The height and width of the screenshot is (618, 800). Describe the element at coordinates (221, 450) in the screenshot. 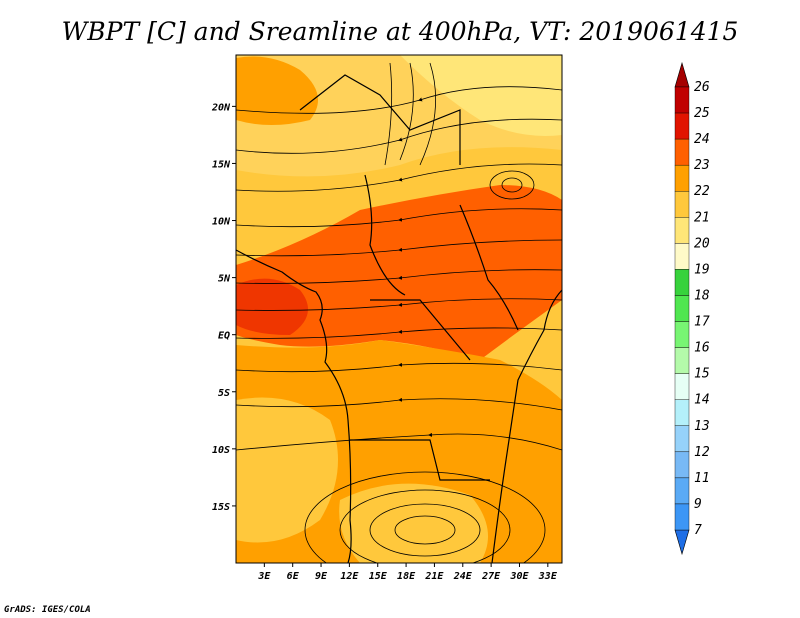

I see `y-tick-label: 10S` at that location.